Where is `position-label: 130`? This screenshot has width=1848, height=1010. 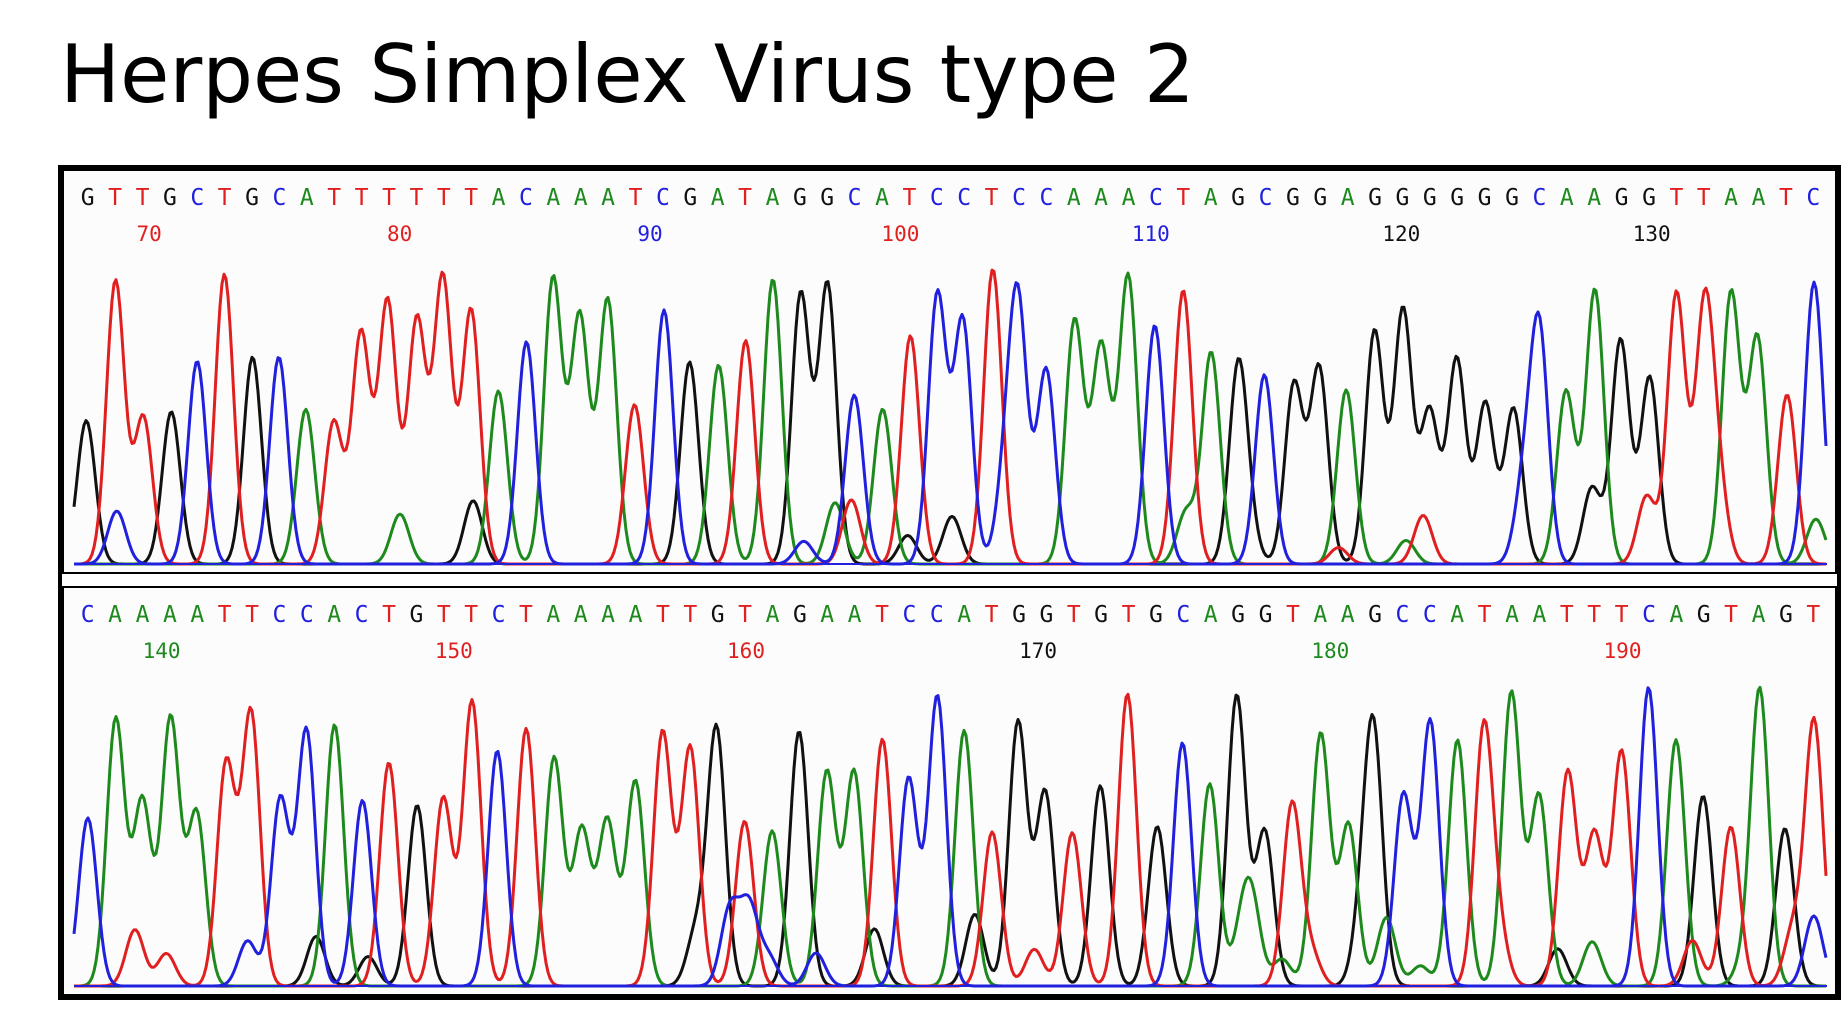 position-label: 130 is located at coordinates (1652, 234).